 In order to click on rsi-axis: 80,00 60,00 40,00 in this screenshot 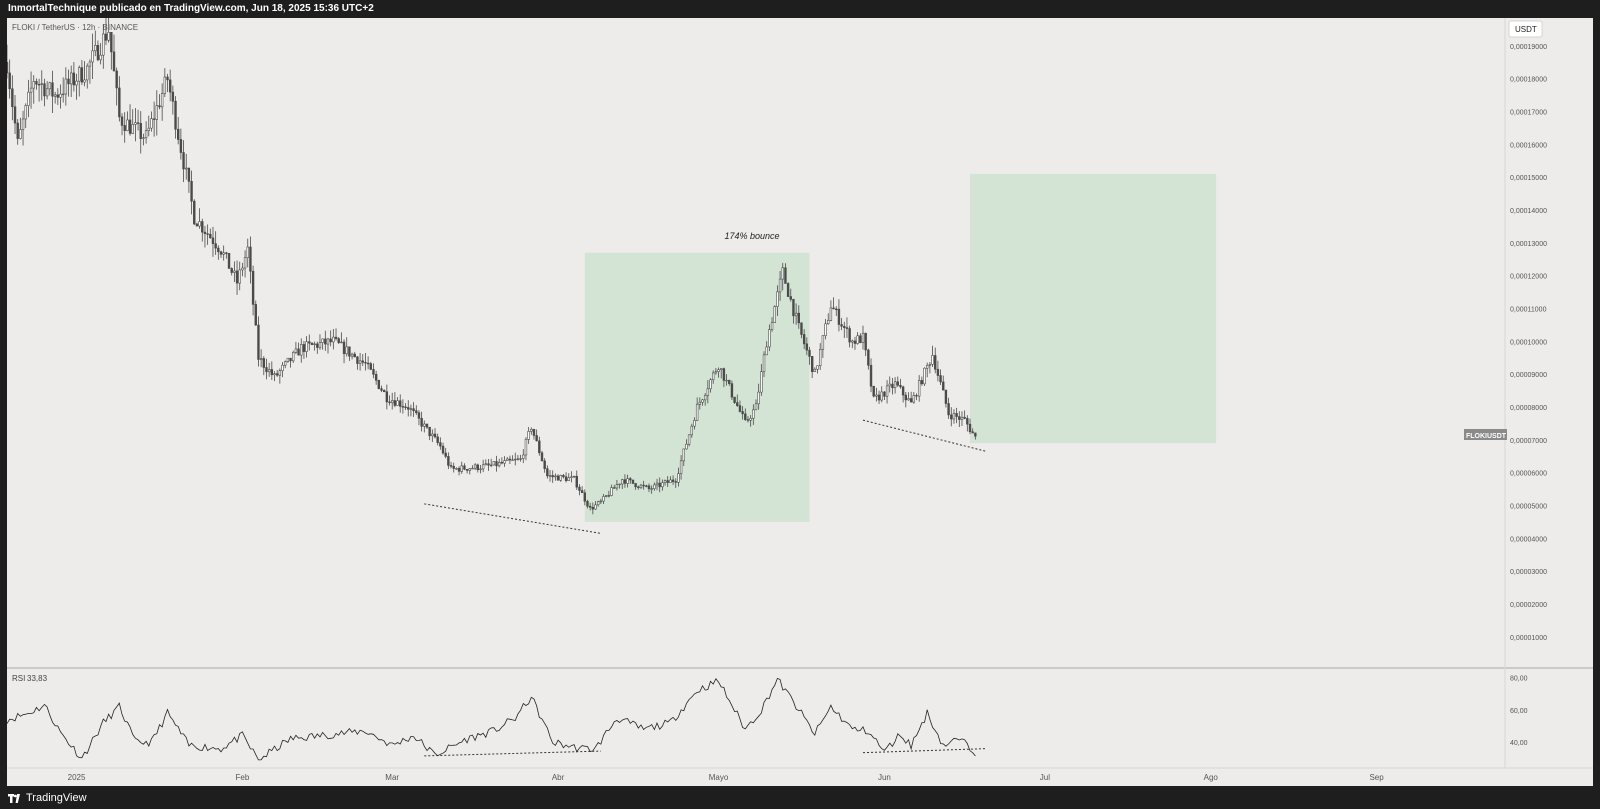, I will do `click(1519, 712)`.